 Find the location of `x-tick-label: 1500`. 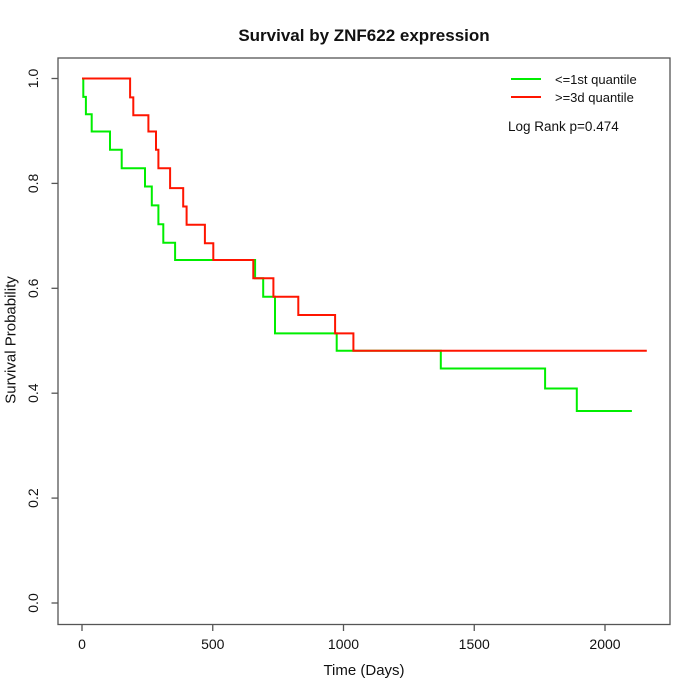

x-tick-label: 1500 is located at coordinates (474, 644).